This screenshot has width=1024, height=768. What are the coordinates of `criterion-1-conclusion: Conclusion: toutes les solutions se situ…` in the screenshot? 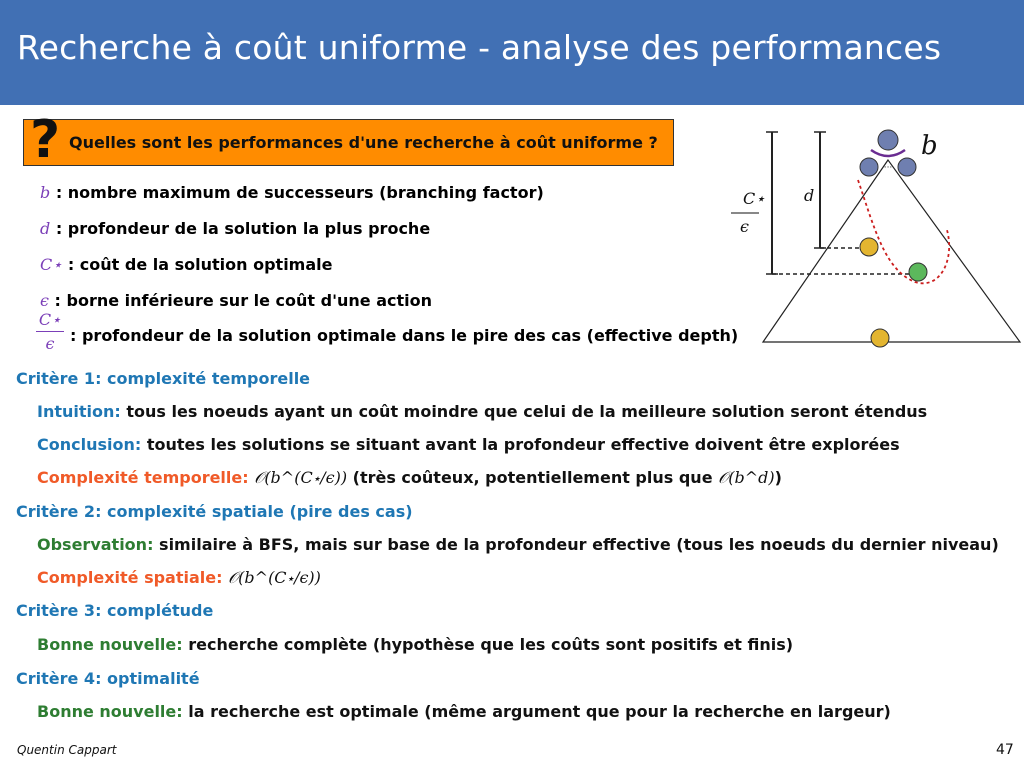 It's located at (468, 444).